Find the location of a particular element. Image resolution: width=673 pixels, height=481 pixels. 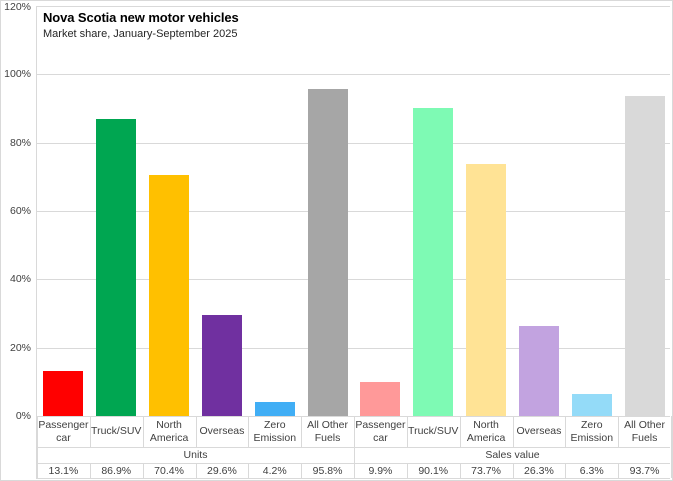

plot-left-border is located at coordinates (36, 242).